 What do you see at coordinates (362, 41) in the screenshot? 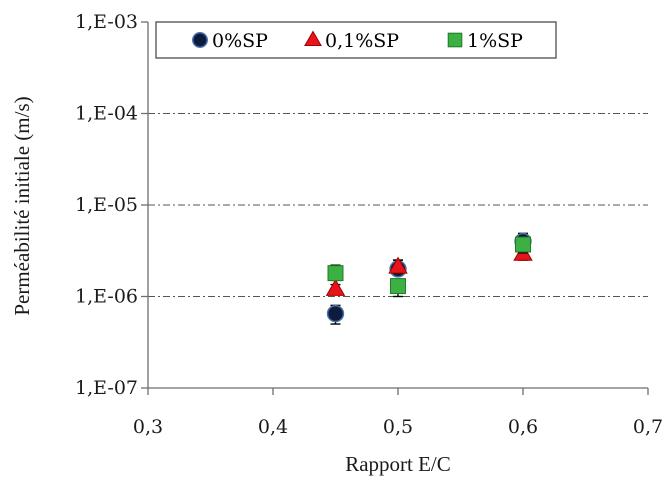
I see `legend-label: 0,1%SP` at bounding box center [362, 41].